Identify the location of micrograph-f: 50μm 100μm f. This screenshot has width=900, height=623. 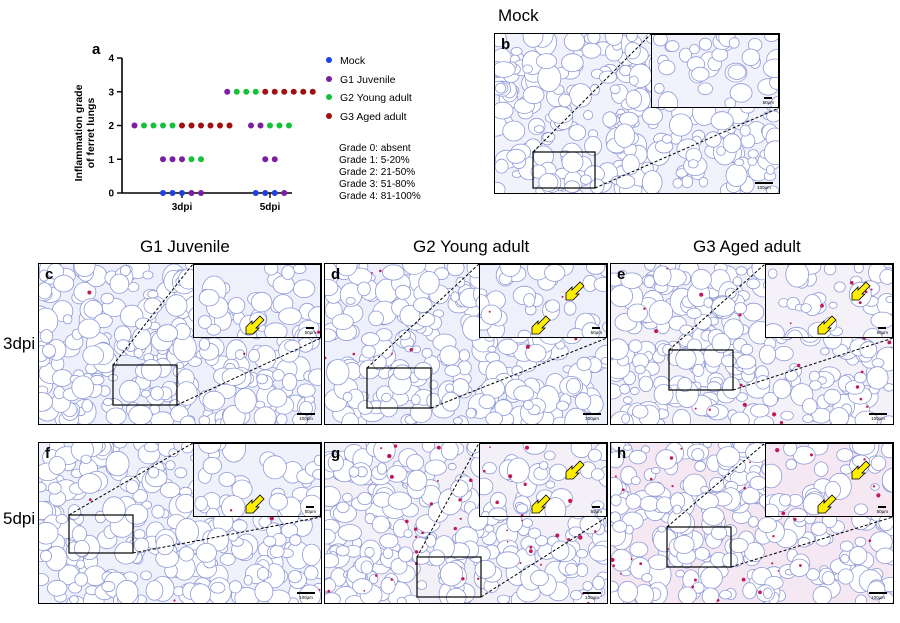
(180, 523).